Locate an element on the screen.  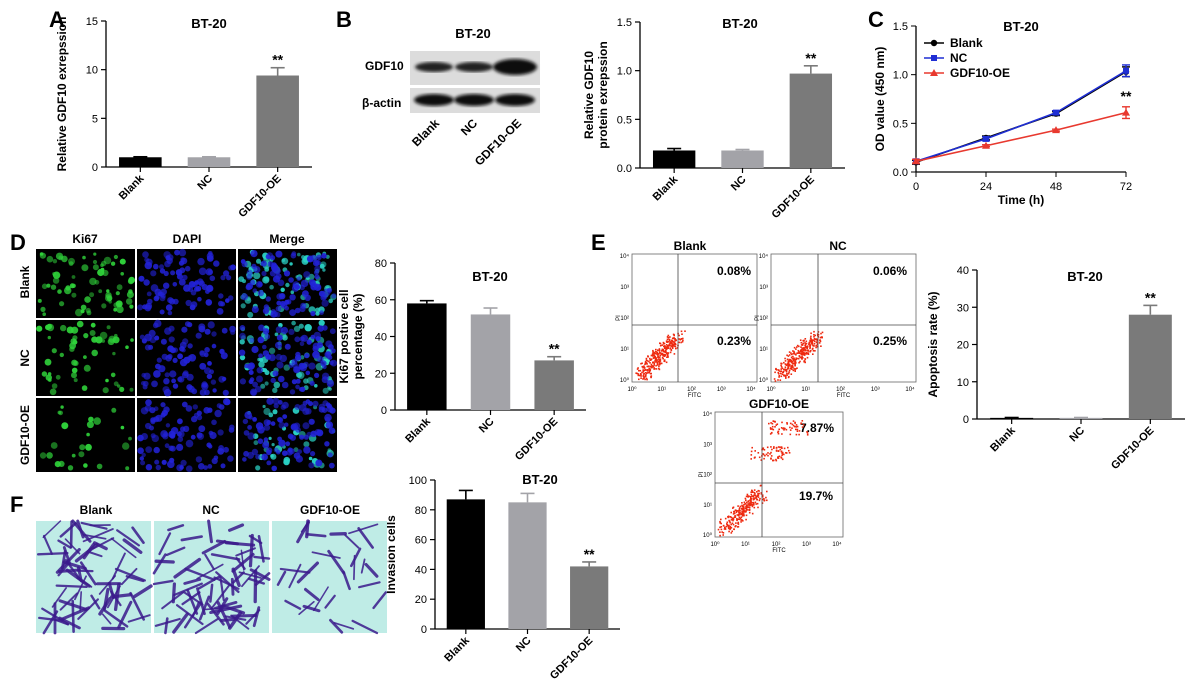
legend-marker is located at coordinates (934, 72).